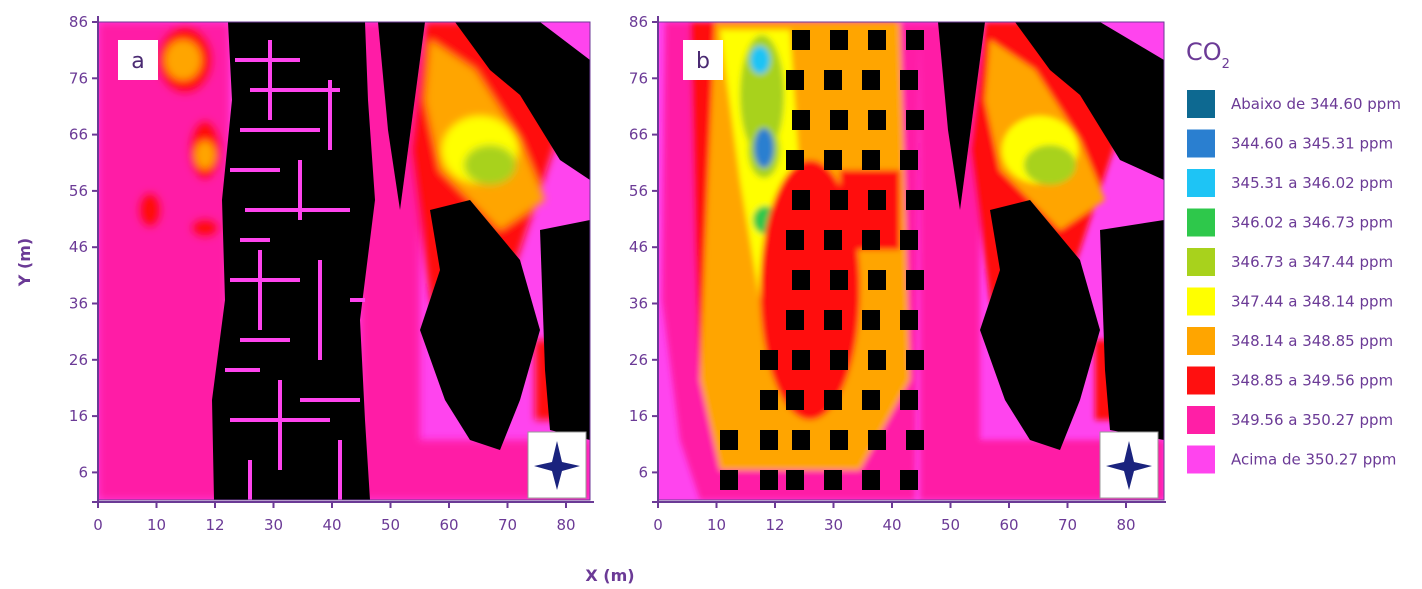 The height and width of the screenshot is (589, 1422). I want to click on panel-b-label-box: b, so click(703, 60).